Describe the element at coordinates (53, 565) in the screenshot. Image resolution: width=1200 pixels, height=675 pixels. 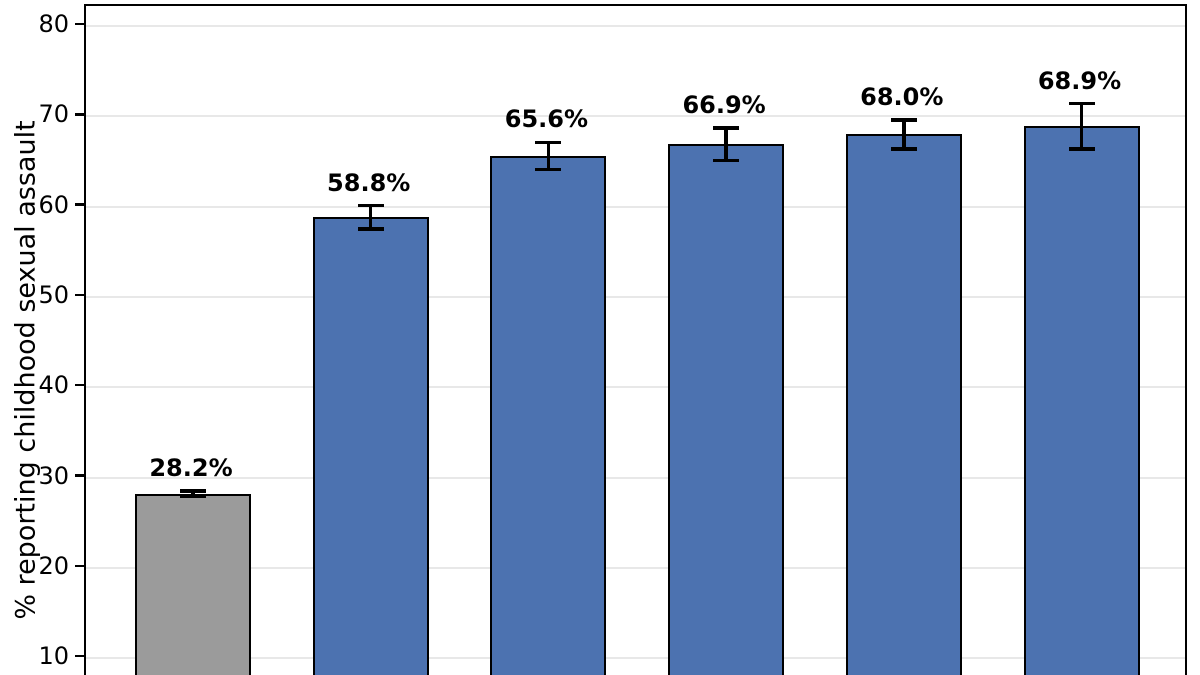
I see `y-tick-label: 20` at that location.